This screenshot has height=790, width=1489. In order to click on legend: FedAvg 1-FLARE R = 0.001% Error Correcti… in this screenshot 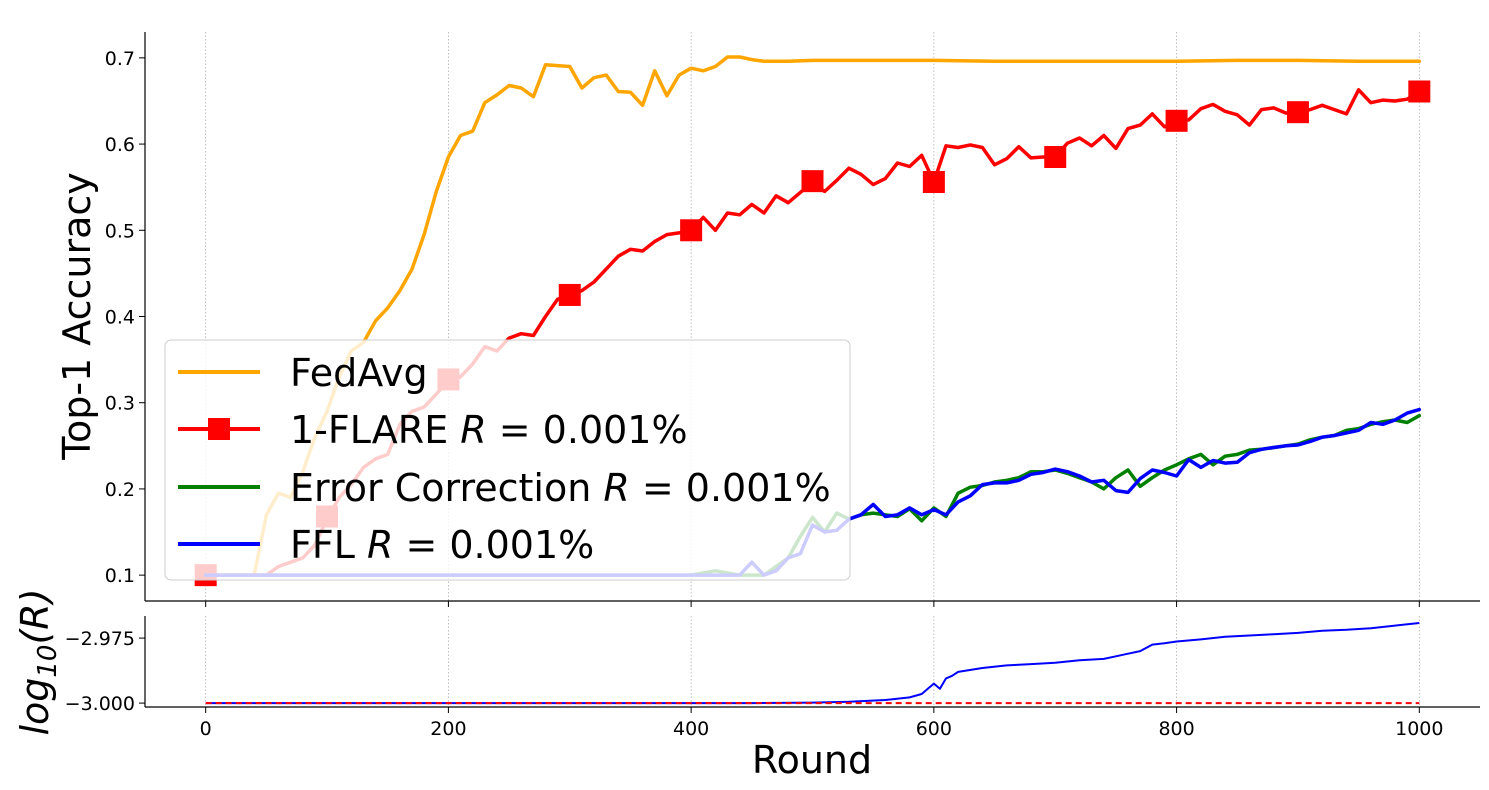, I will do `click(507, 460)`.